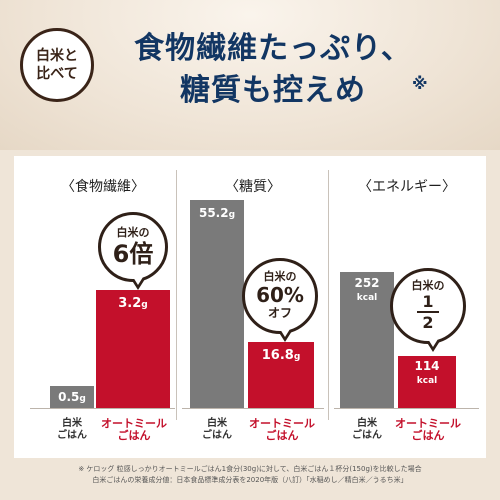 The height and width of the screenshot is (500, 500). I want to click on carbs-white-rice-number: 55.2, so click(213, 213).